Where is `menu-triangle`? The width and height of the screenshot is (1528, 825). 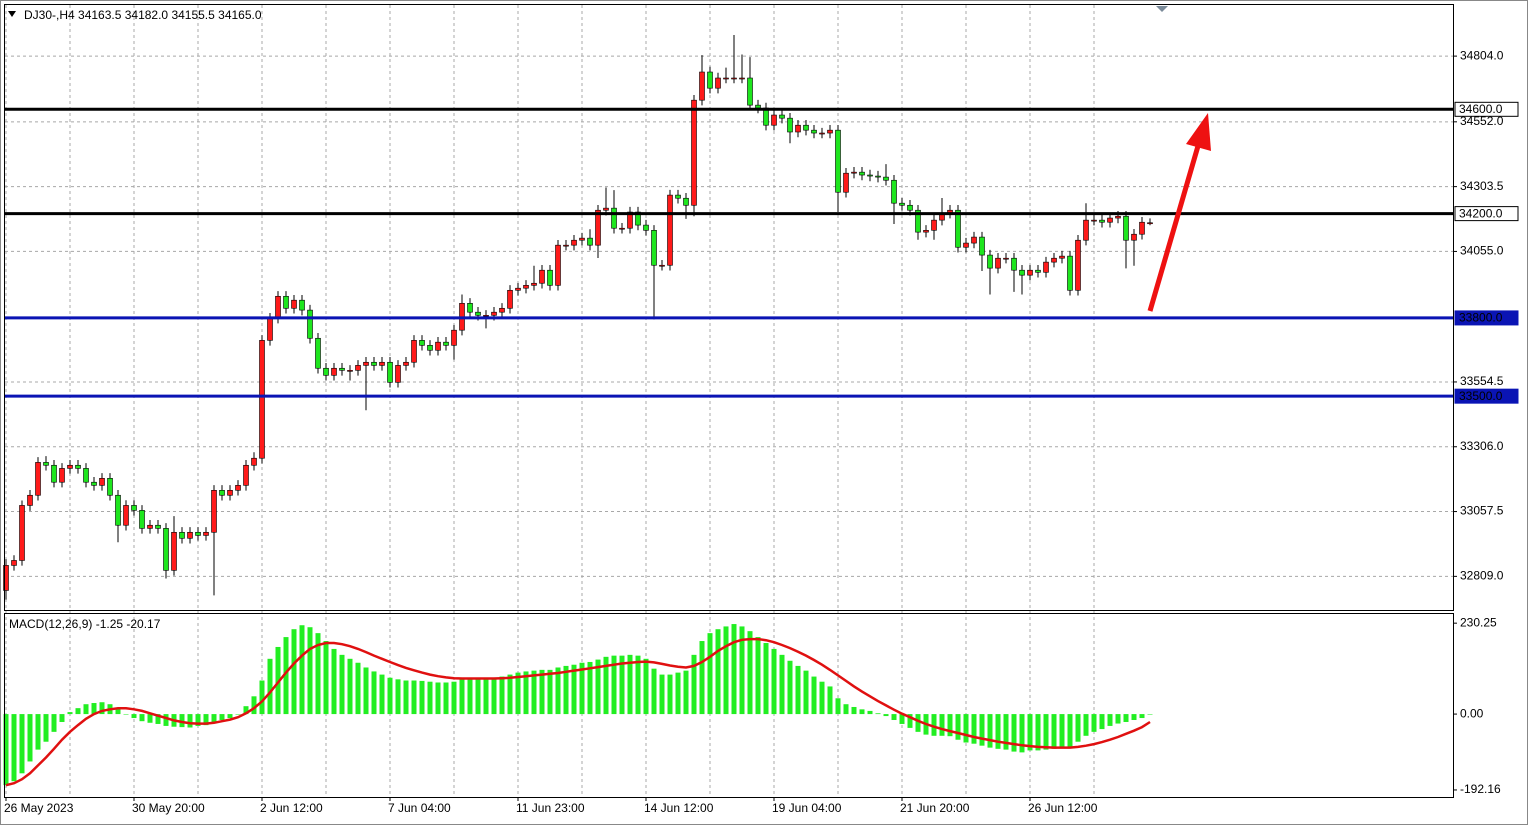 menu-triangle is located at coordinates (12, 14).